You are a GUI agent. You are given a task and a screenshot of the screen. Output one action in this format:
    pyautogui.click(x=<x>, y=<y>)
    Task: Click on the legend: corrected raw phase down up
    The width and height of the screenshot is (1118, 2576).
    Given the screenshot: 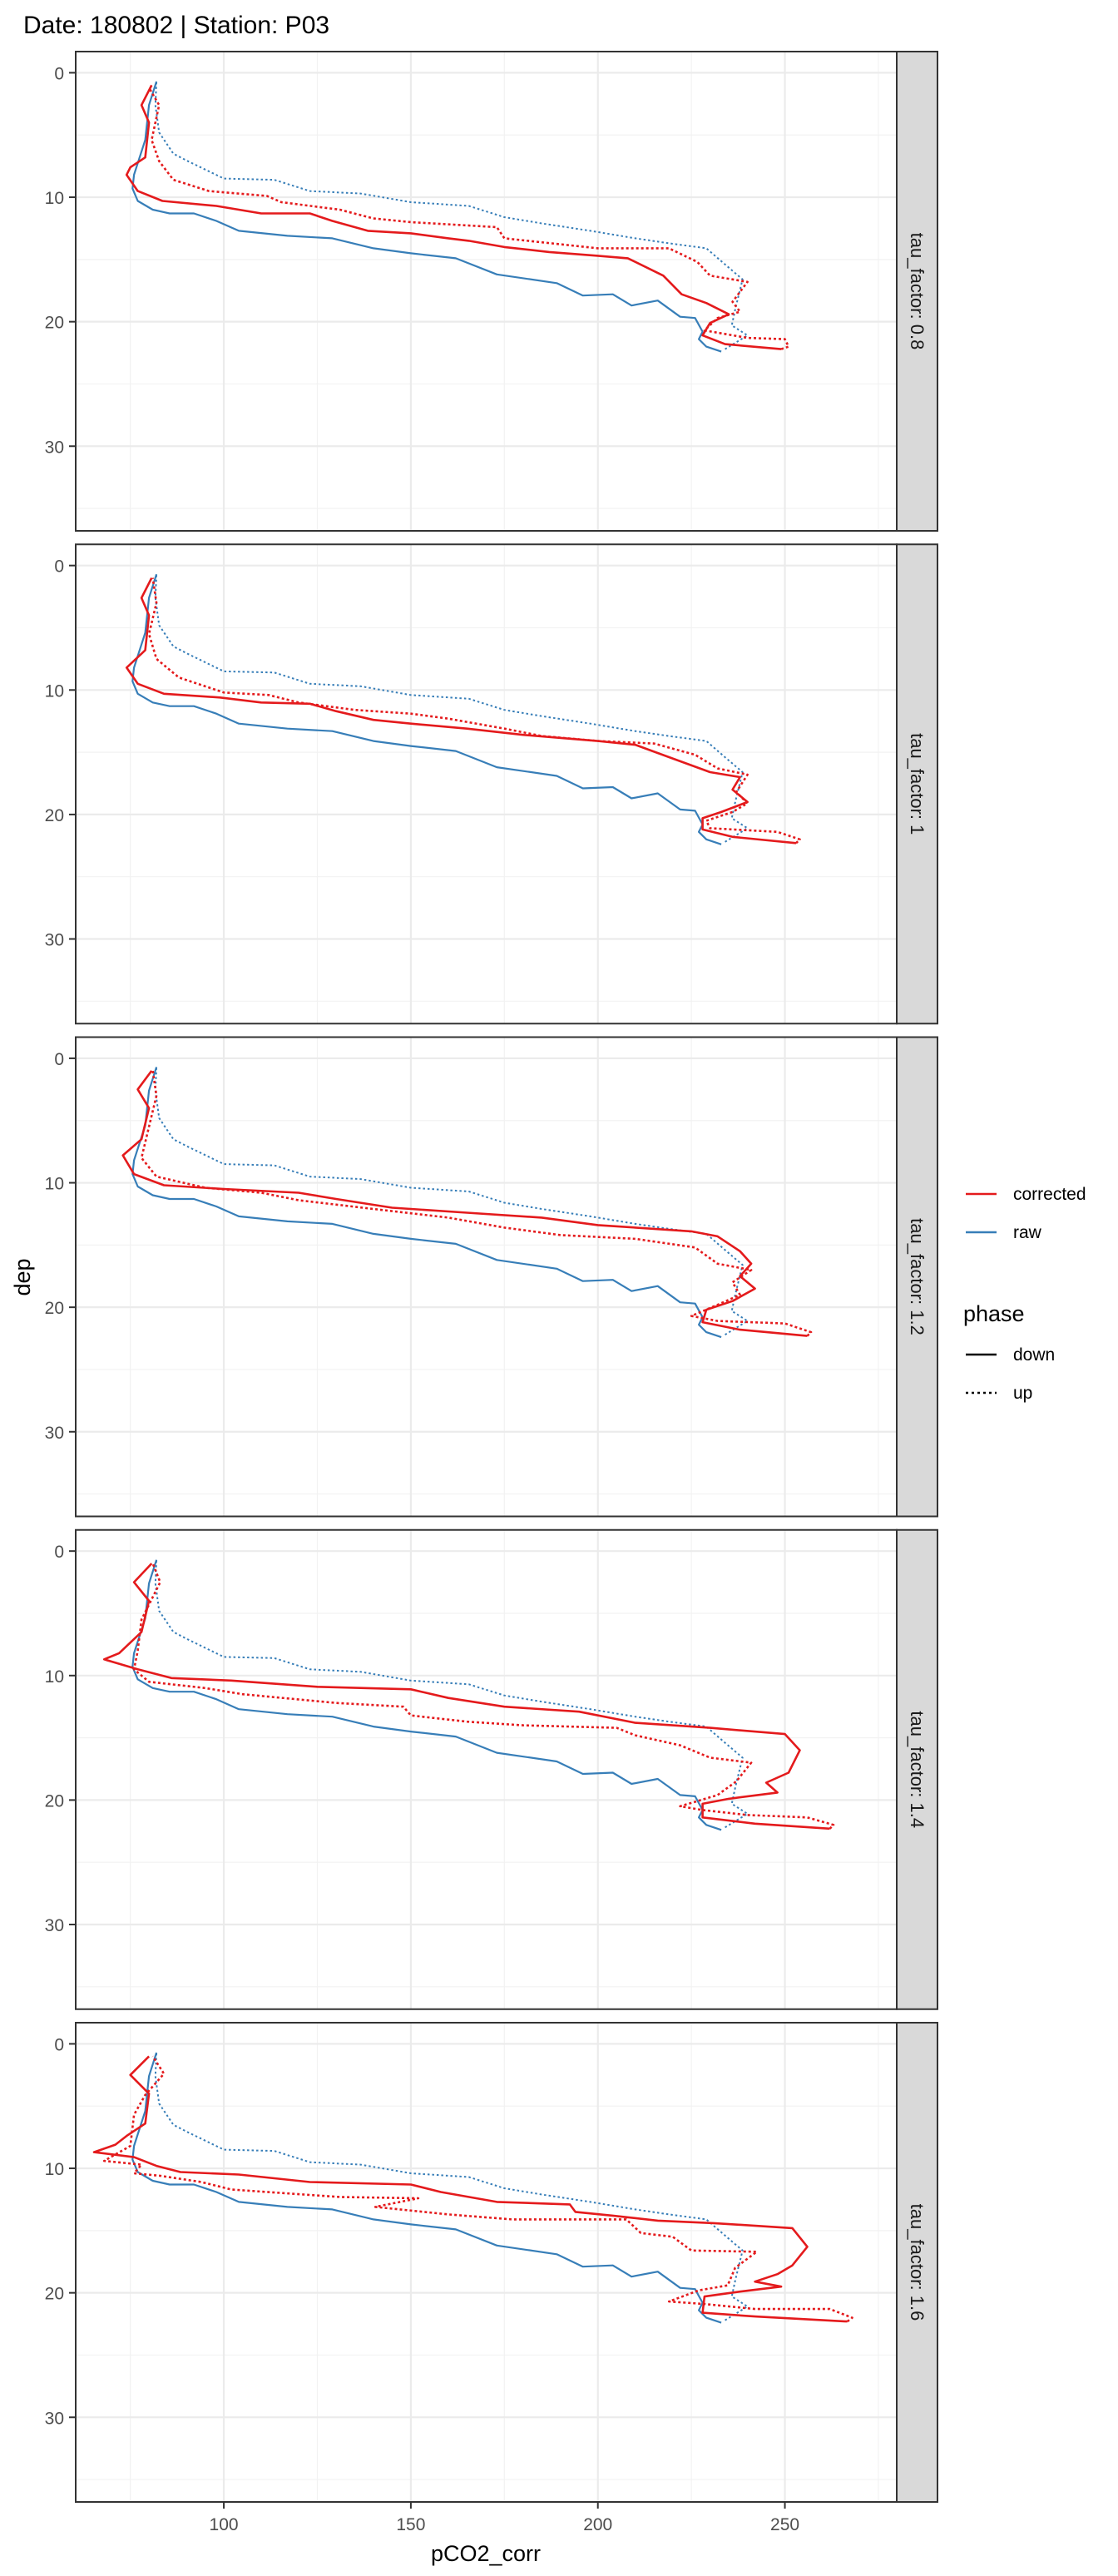 What is the action you would take?
    pyautogui.click(x=1025, y=1294)
    